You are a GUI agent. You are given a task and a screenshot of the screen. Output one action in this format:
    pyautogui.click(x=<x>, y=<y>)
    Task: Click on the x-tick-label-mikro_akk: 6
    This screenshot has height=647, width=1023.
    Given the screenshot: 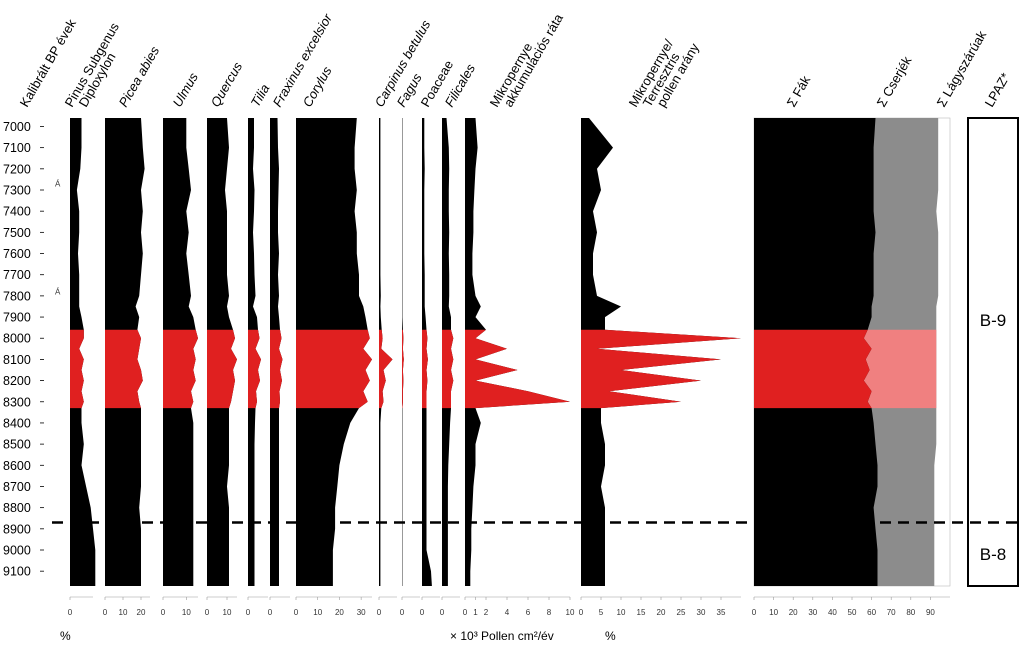 What is the action you would take?
    pyautogui.click(x=528, y=612)
    